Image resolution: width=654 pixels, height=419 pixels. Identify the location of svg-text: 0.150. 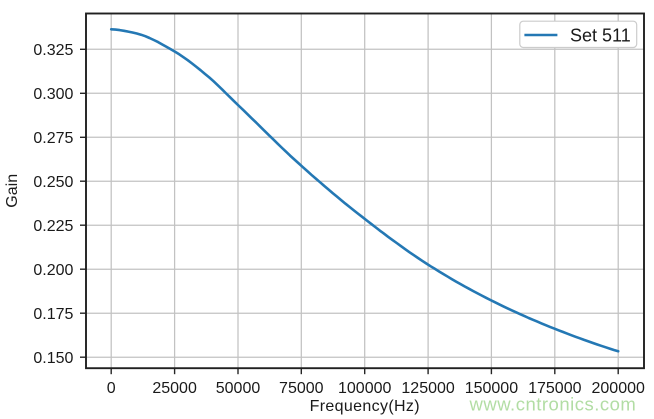
(53, 358).